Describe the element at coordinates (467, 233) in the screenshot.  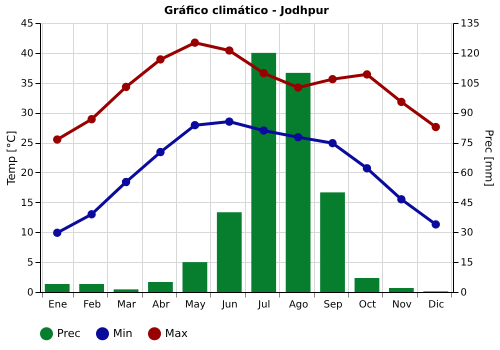
I see `y2-tick-label: 30` at that location.